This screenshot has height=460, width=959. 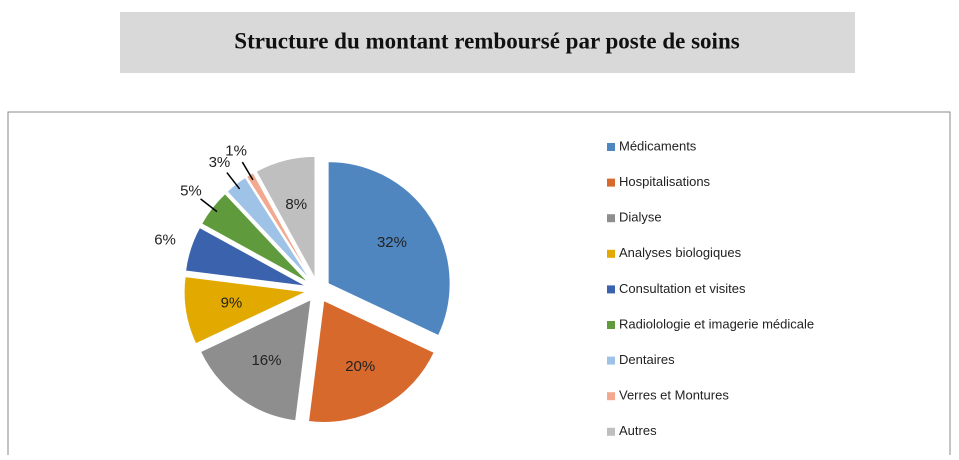 What do you see at coordinates (682, 288) in the screenshot?
I see `legend-label: Consultation et visites` at bounding box center [682, 288].